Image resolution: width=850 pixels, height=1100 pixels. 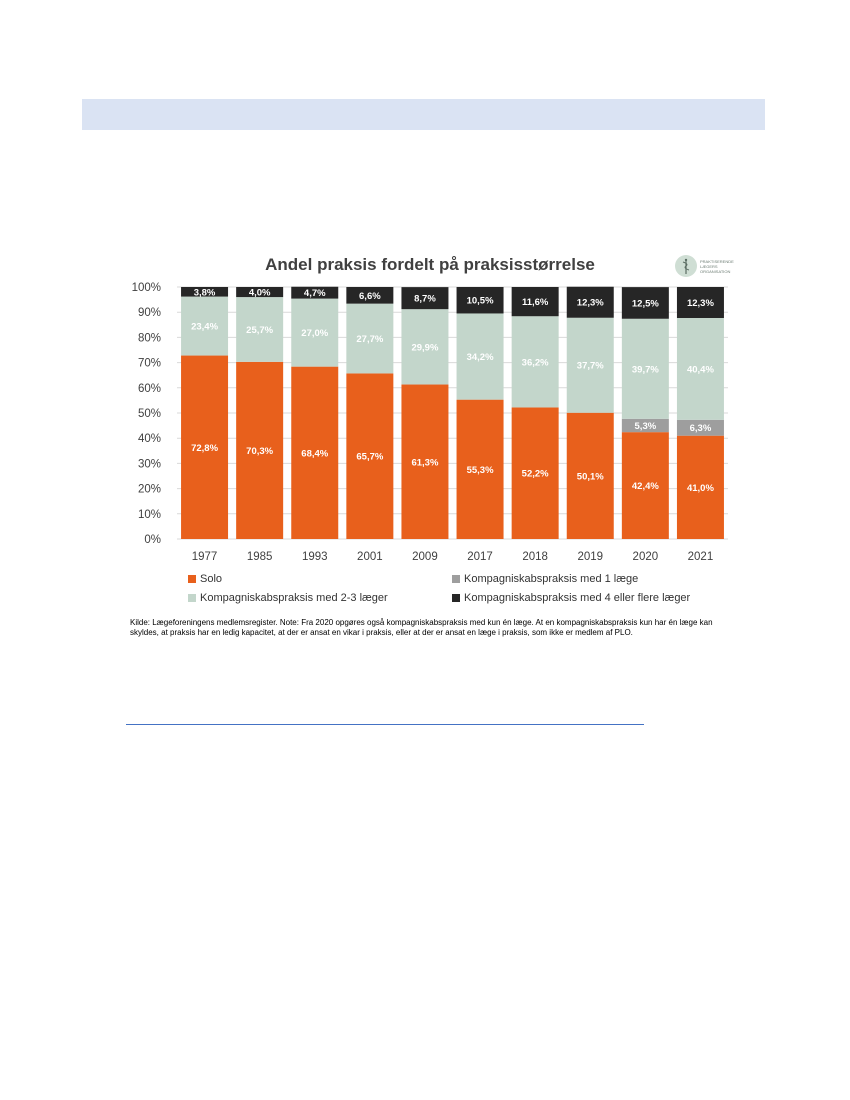 I want to click on logo-text: PRAKTISERENDE LÆGERS ORGANISATION, so click(x=717, y=266).